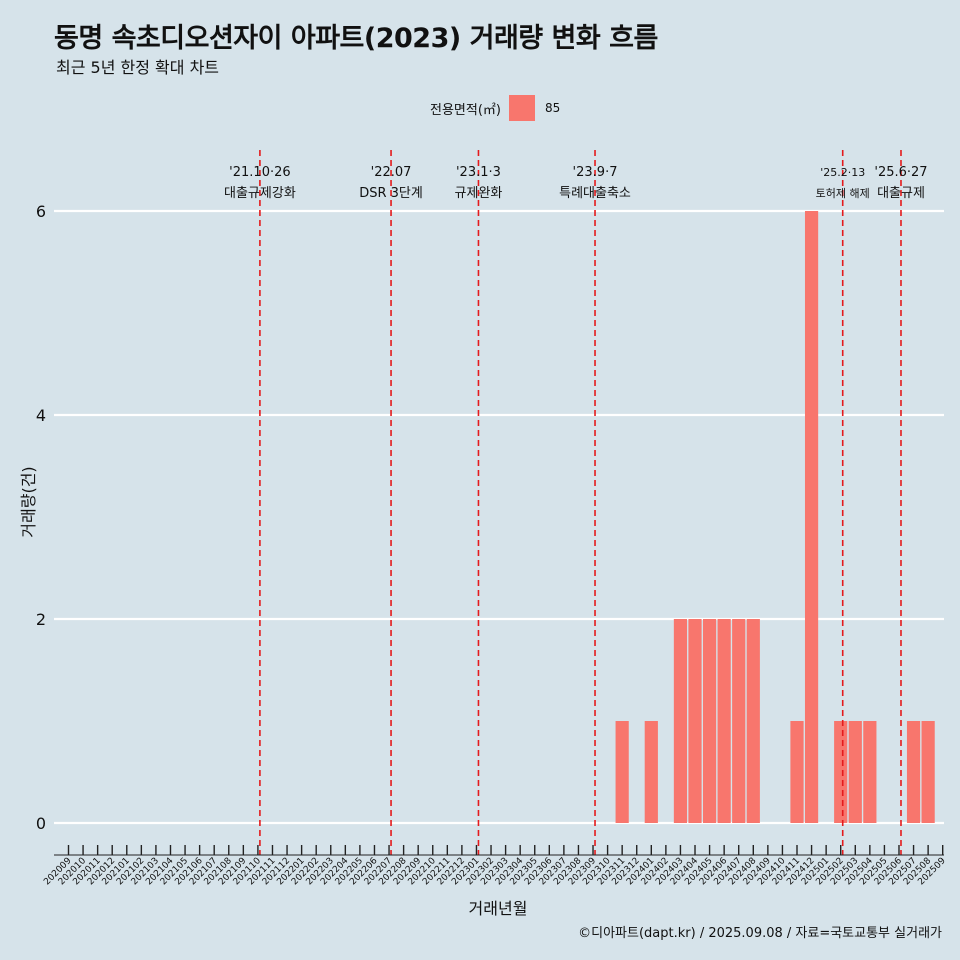 The width and height of the screenshot is (960, 960). What do you see at coordinates (391, 193) in the screenshot?
I see `event-label: DSR 3단계` at bounding box center [391, 193].